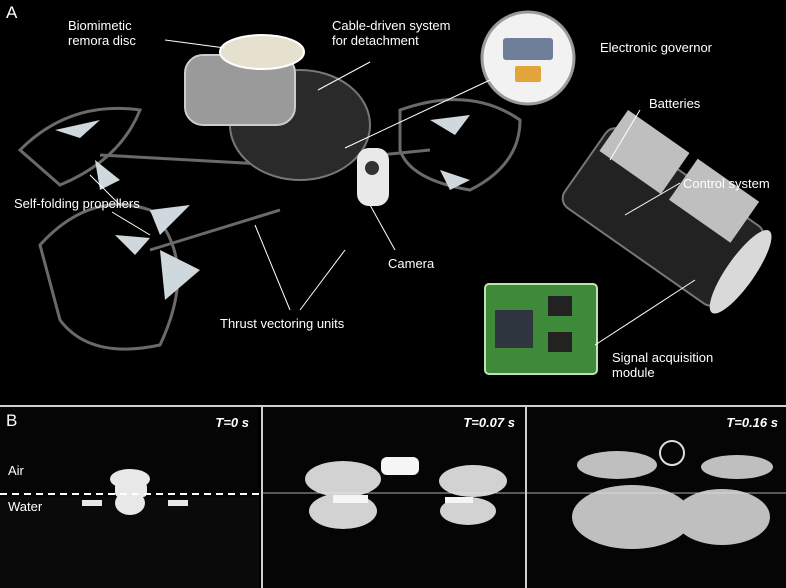 This screenshot has height=588, width=786. Describe the element at coordinates (375, 40) in the screenshot. I see `cable-driven-label-line2: for detachment` at that location.